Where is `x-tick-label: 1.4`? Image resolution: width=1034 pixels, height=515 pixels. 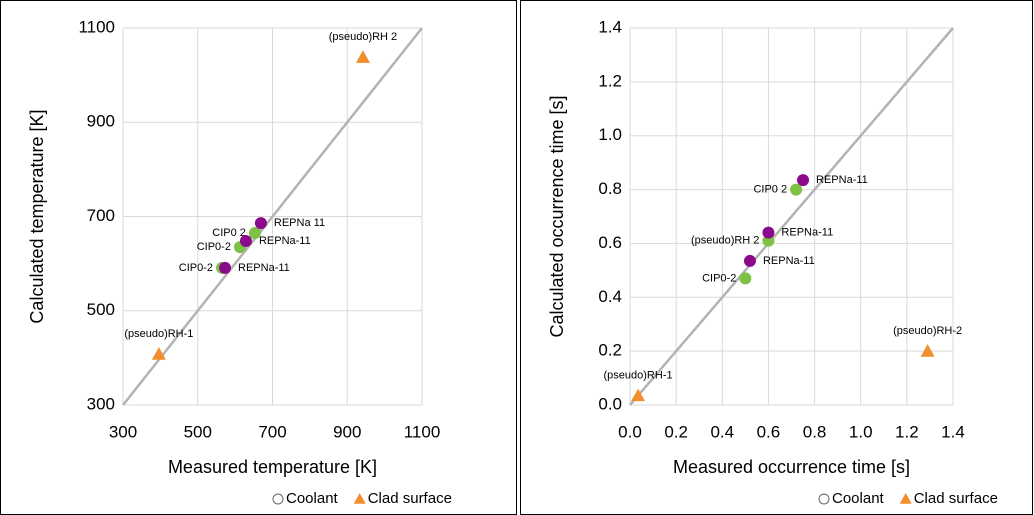 x-tick-label: 1.4 is located at coordinates (953, 431).